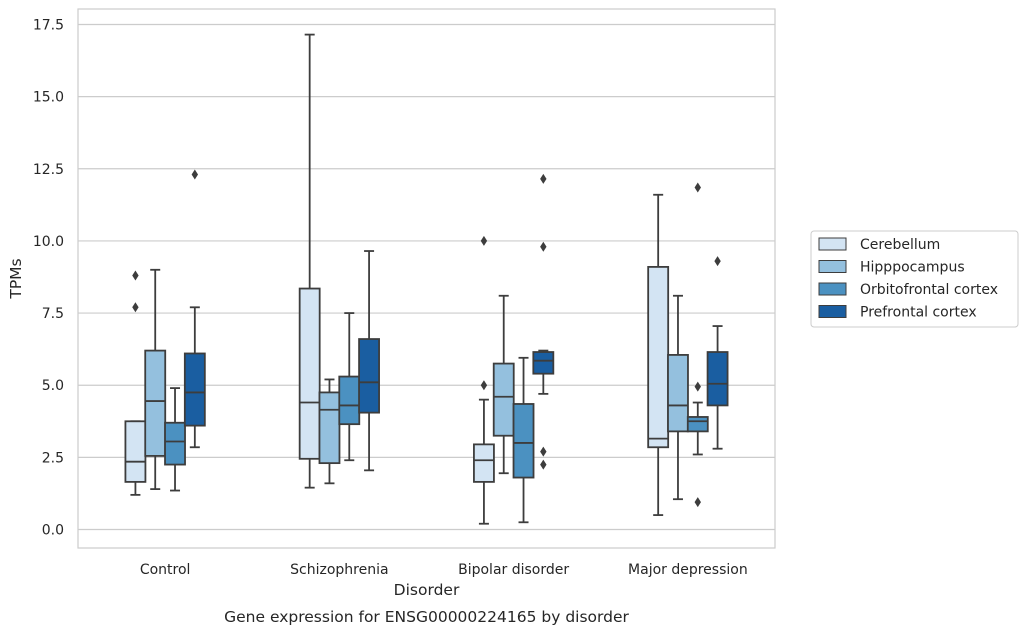 This screenshot has width=1027, height=634. What do you see at coordinates (918, 313) in the screenshot?
I see `legend-label-prefrontal-cortex: Prefrontal cortex` at bounding box center [918, 313].